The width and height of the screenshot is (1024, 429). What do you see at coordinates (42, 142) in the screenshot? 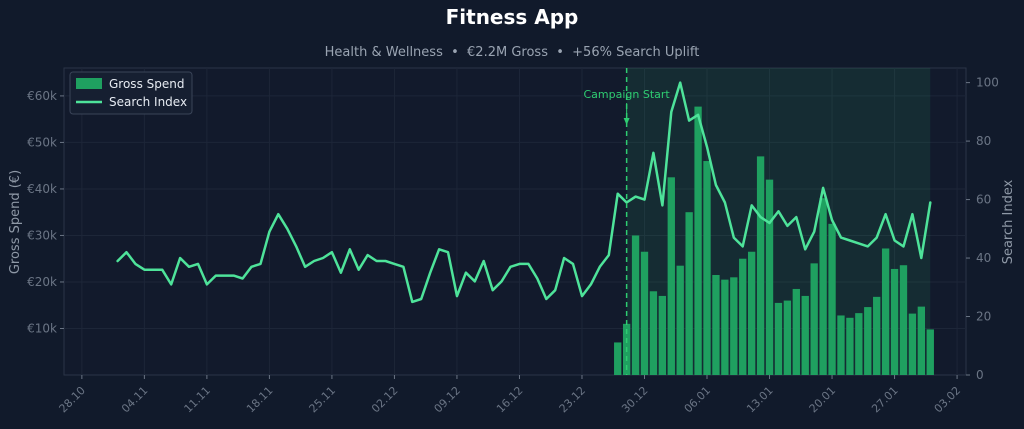
I see `y-left-tick-label: €50k` at bounding box center [42, 142].